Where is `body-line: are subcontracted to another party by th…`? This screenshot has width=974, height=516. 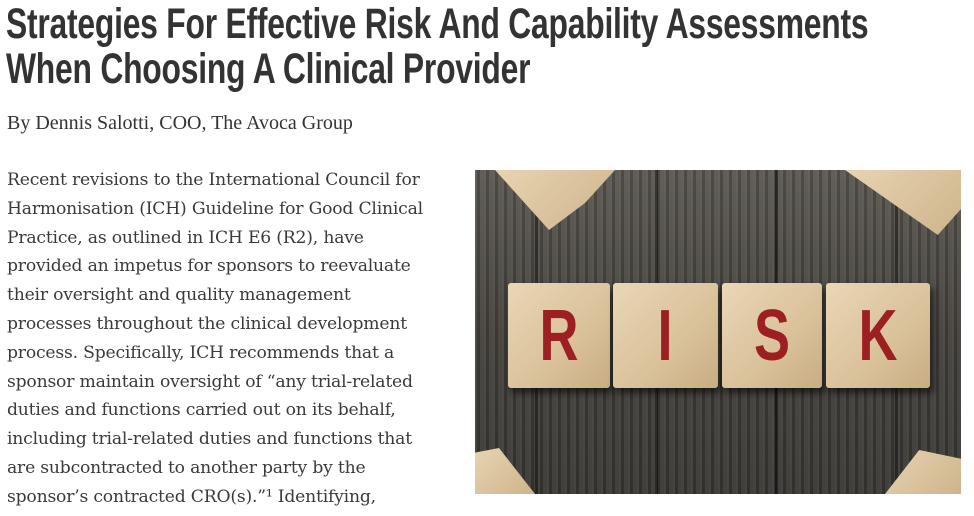
body-line: are subcontracted to another party by th… is located at coordinates (186, 467).